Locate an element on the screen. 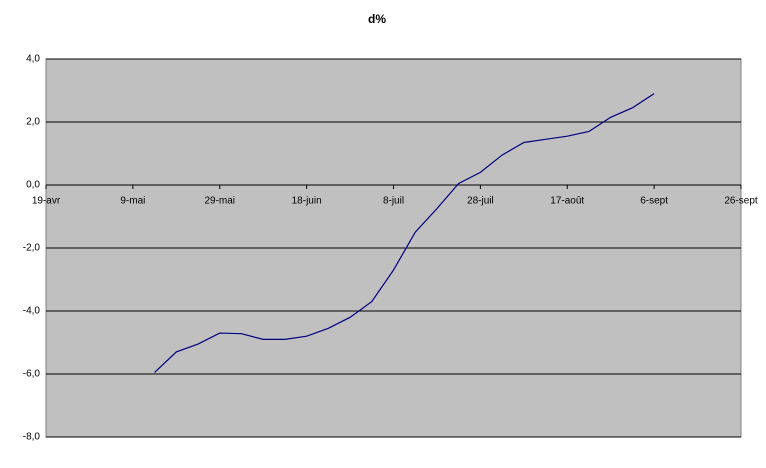 The height and width of the screenshot is (468, 766). x-tick-label: 6-sept is located at coordinates (654, 201).